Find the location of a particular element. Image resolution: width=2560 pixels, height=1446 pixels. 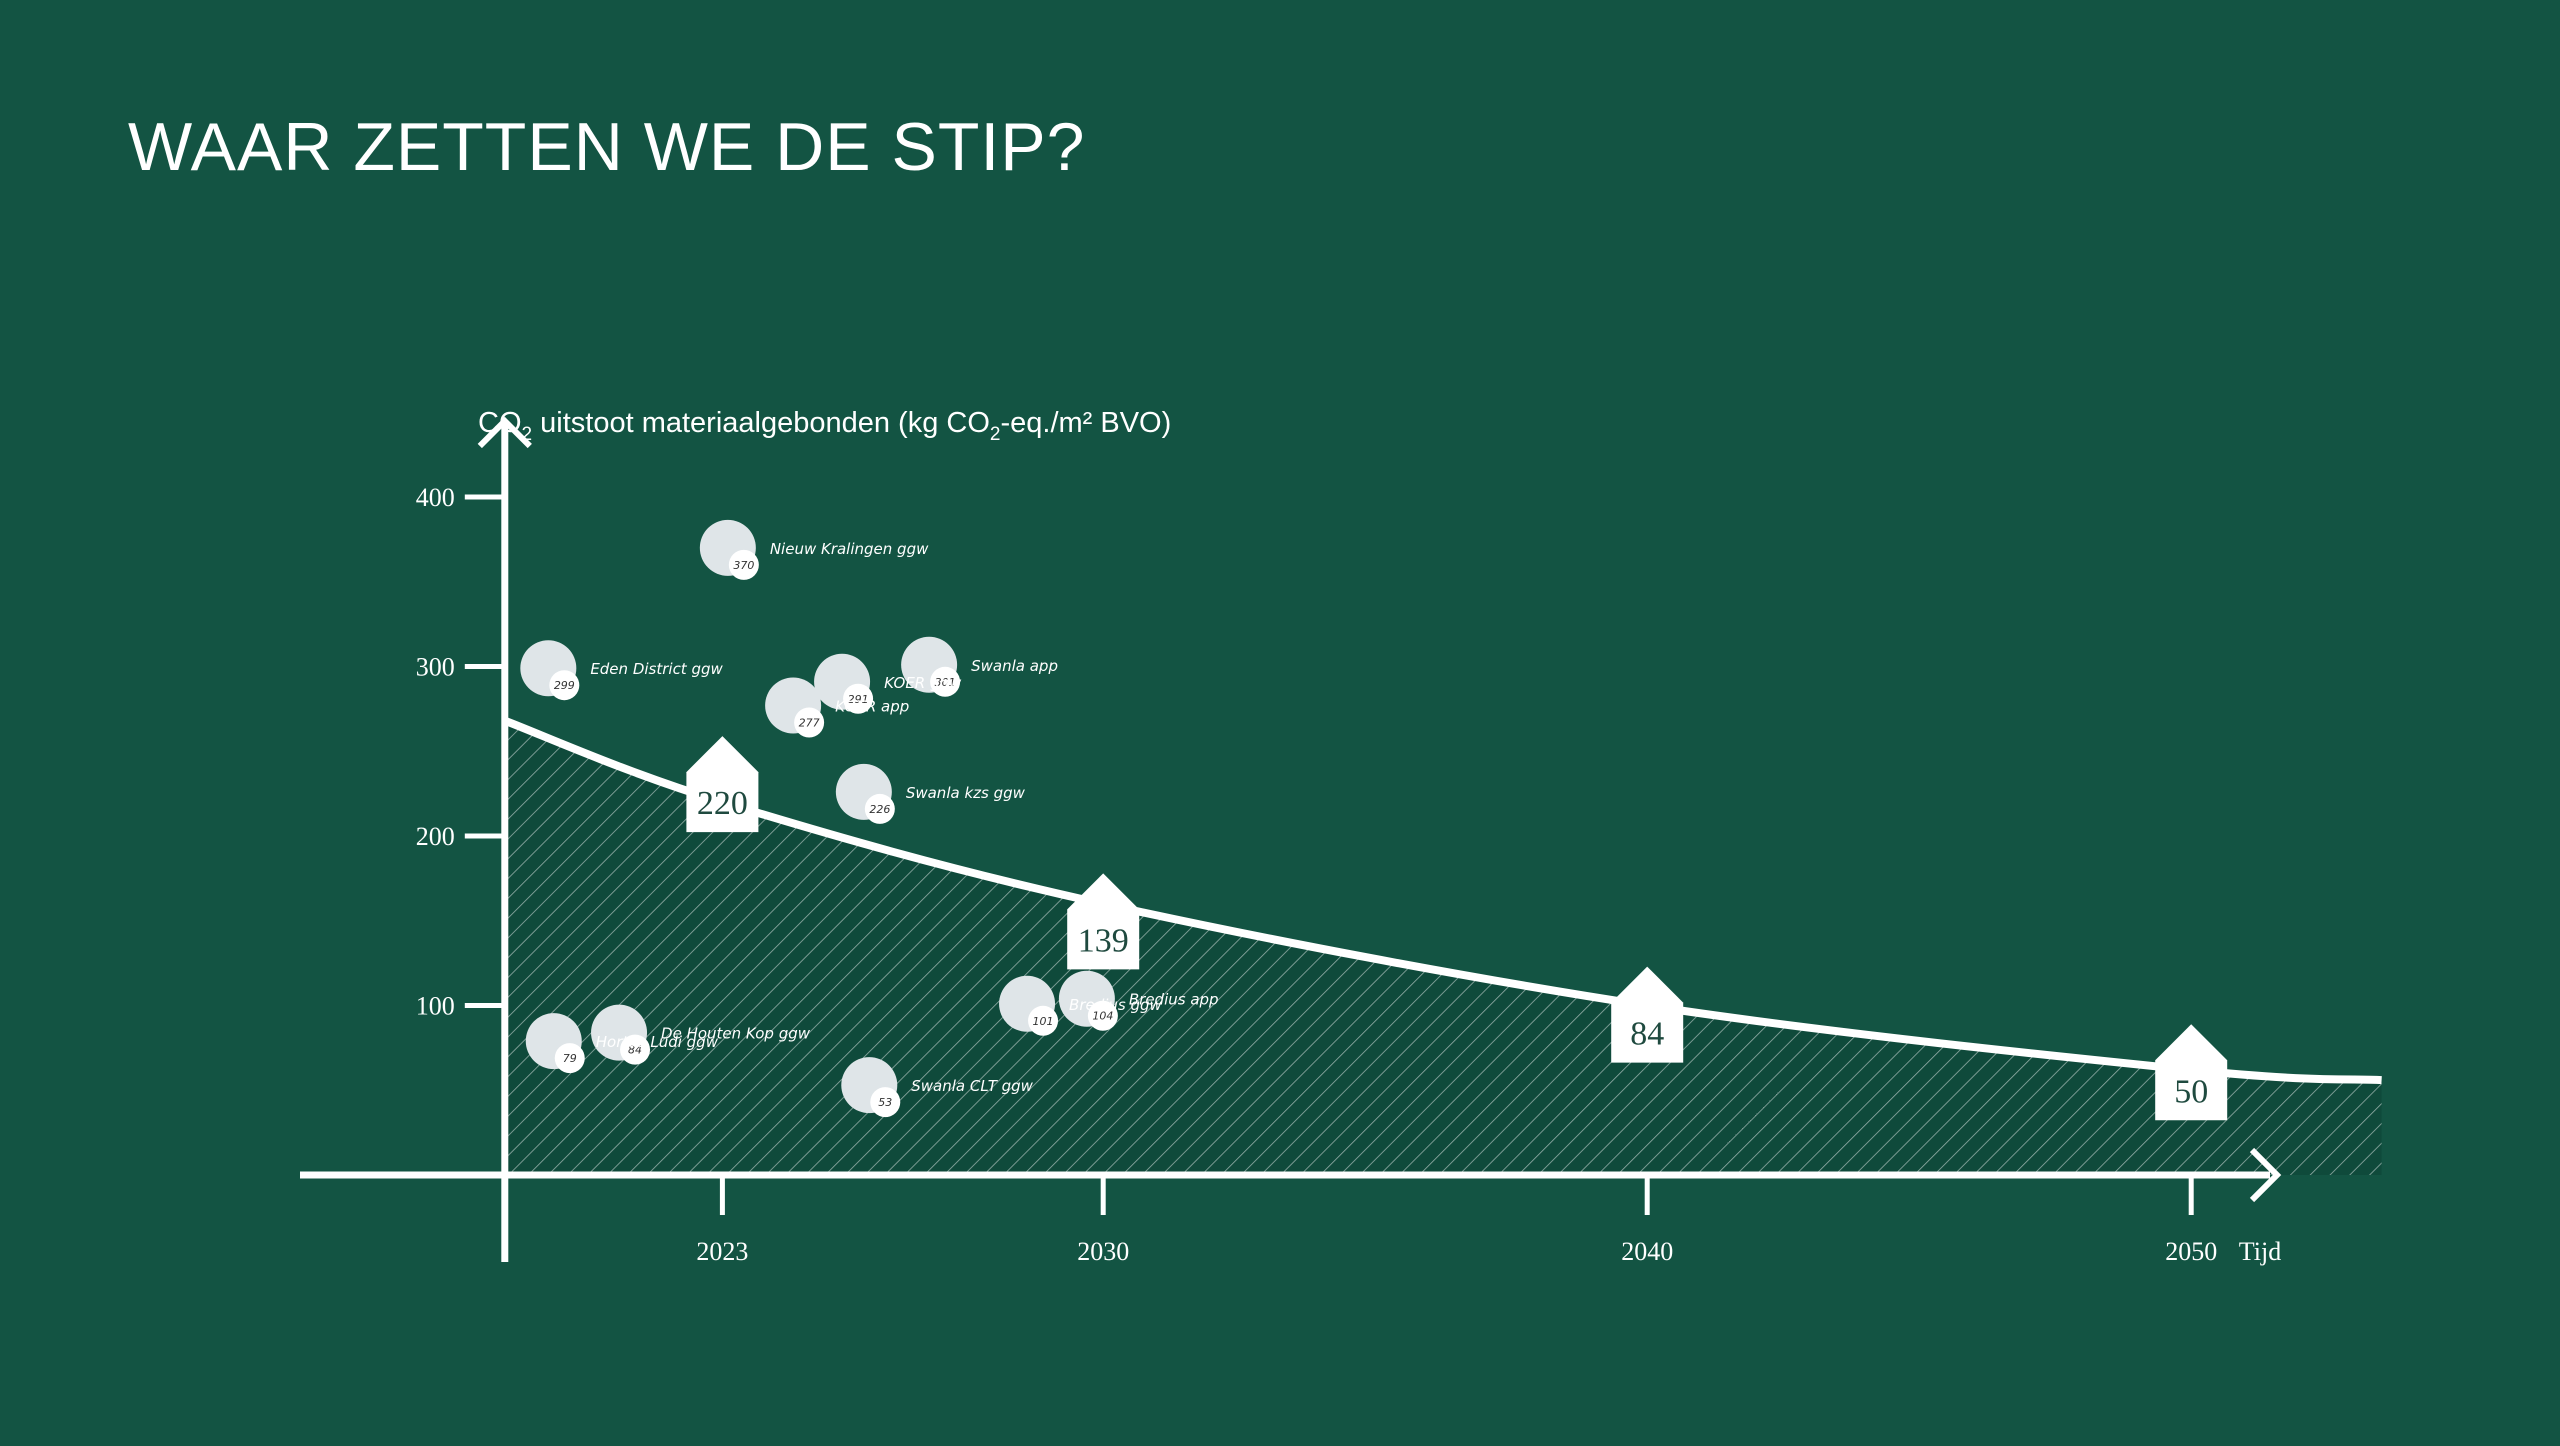

project-marker: 84 De Houten Kop ggw is located at coordinates (701, 1034).